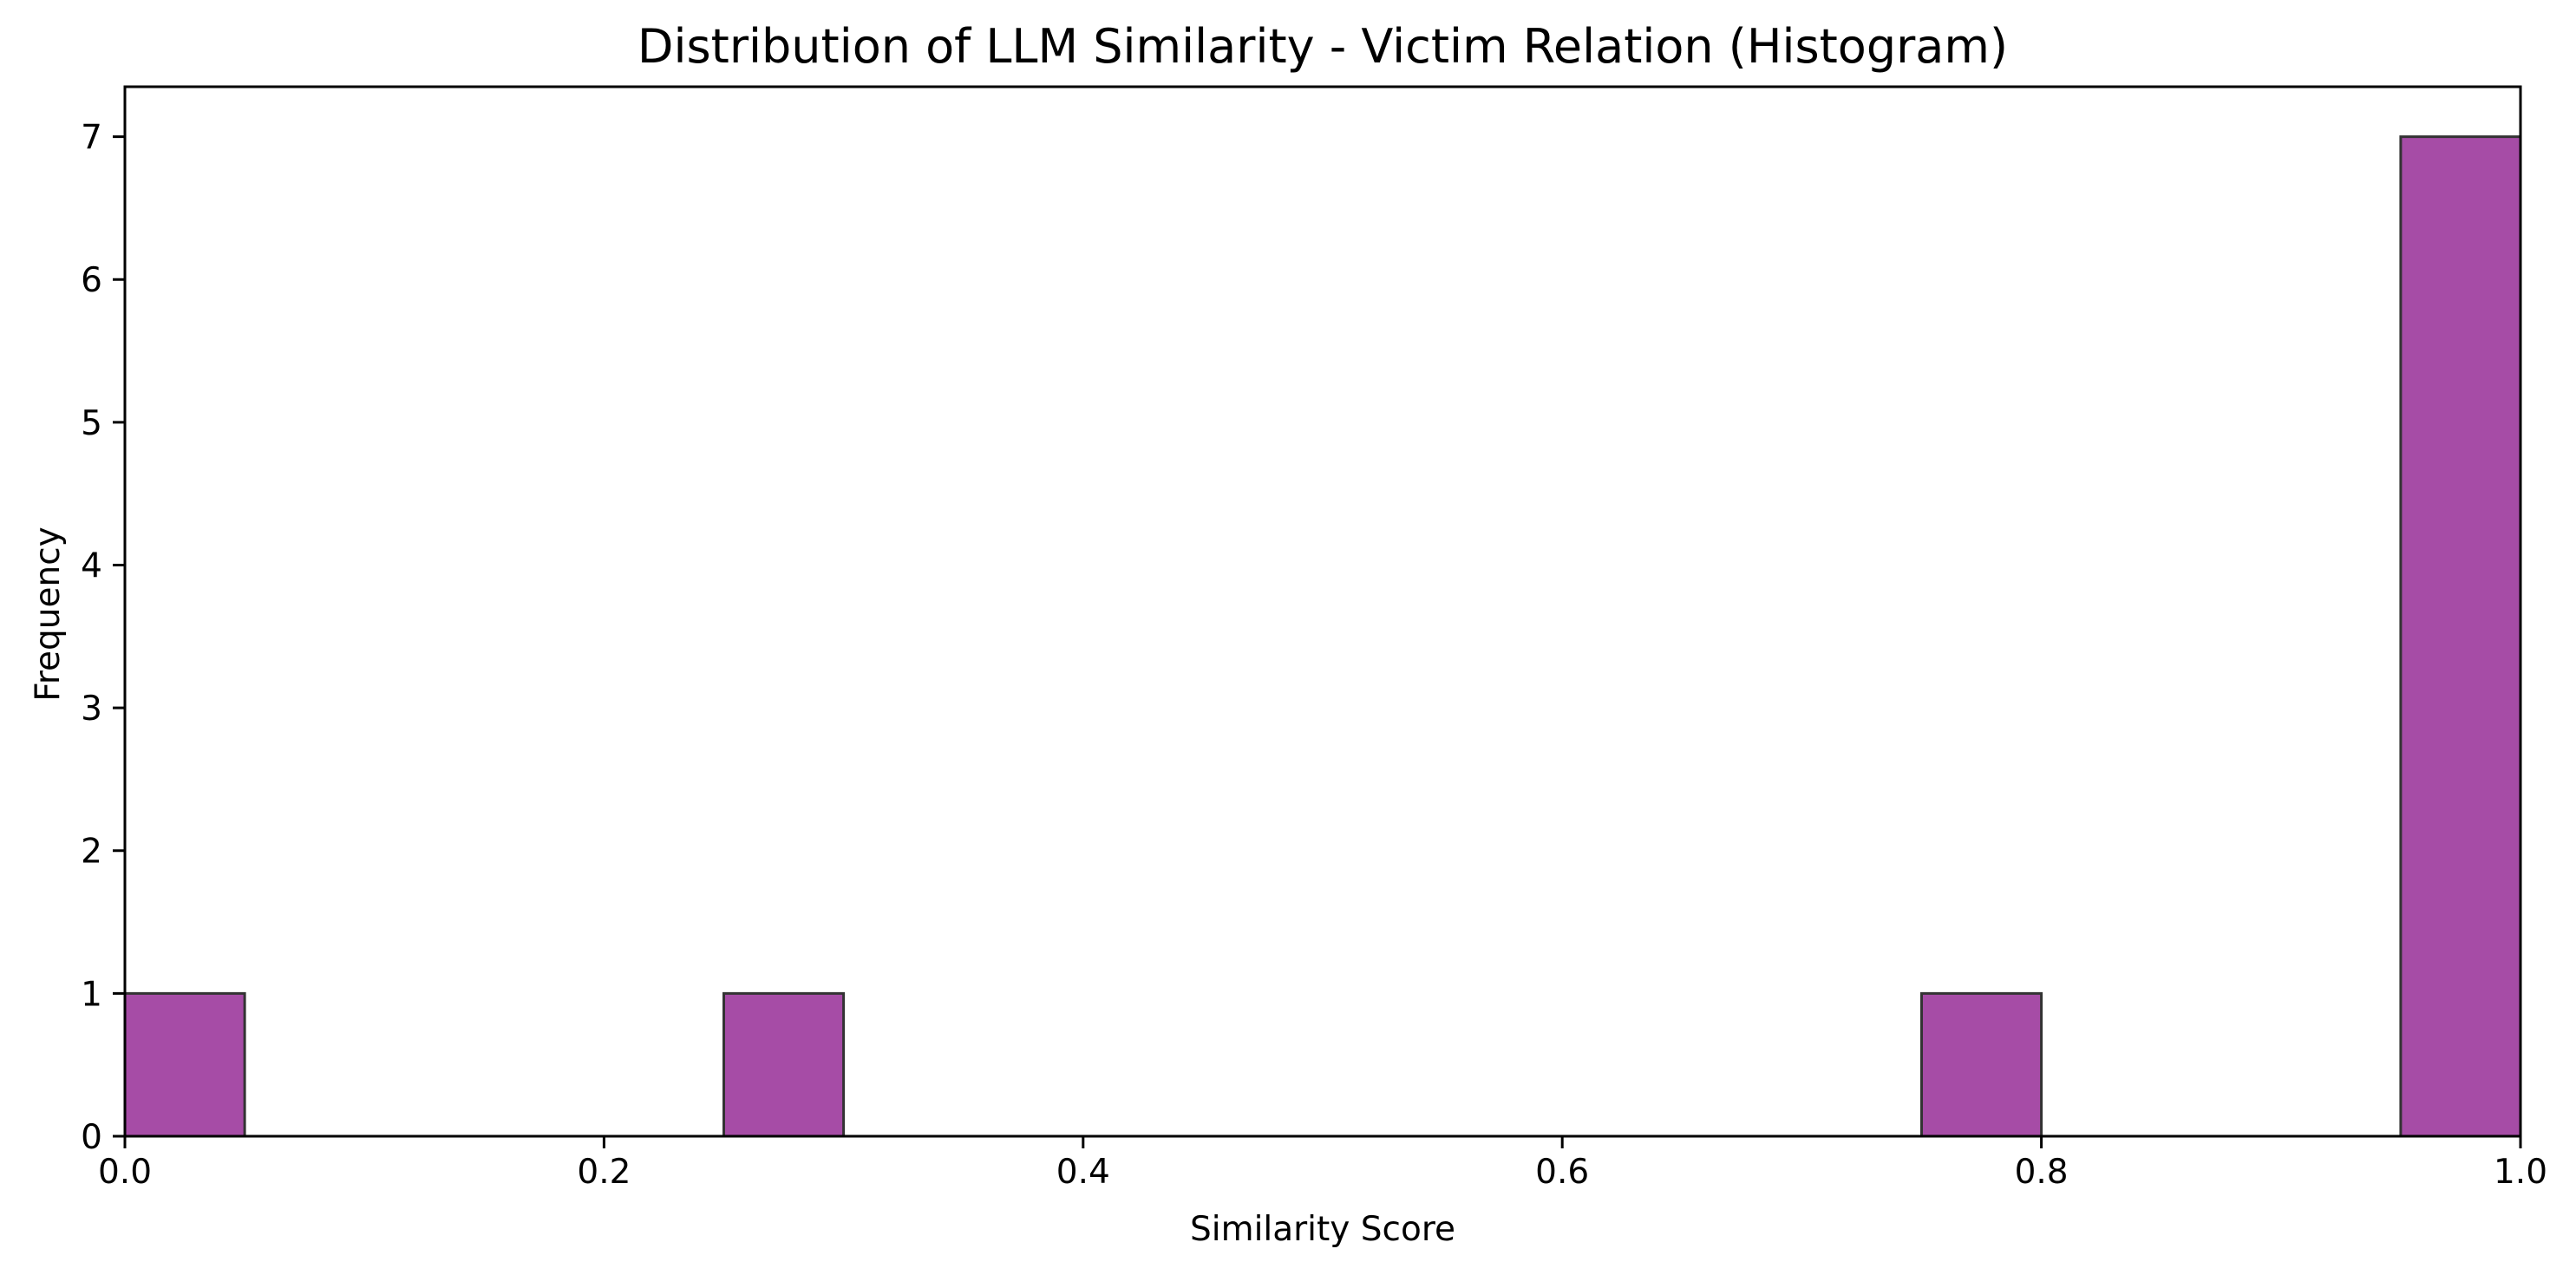 This screenshot has width=2576, height=1275. I want to click on y-tick-label-3: 3, so click(91, 709).